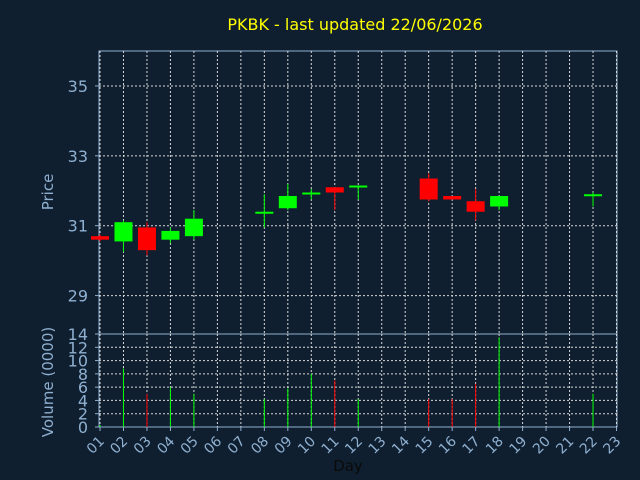 Image resolution: width=640 pixels, height=480 pixels. I want to click on x-tick-label: 20, so click(542, 446).